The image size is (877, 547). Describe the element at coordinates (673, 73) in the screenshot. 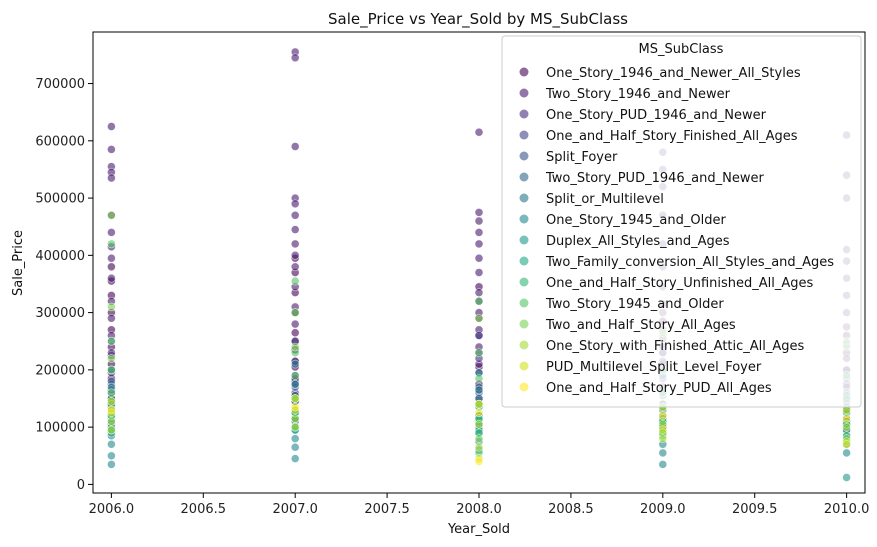

I see `legend-label: One_Story_1946_and_Newer_All_Styles` at that location.